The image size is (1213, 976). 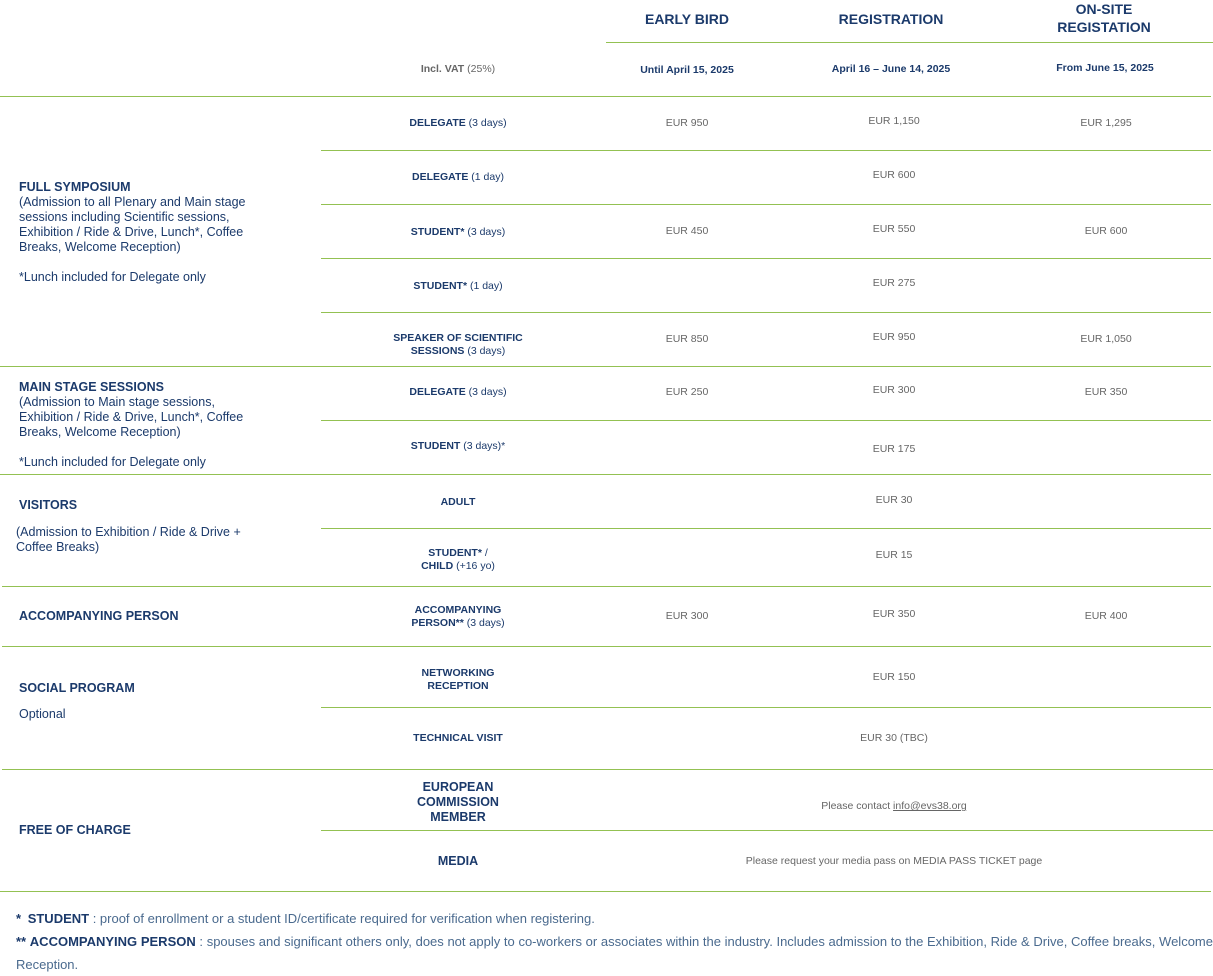 What do you see at coordinates (19, 918) in the screenshot?
I see `footnote-student-star: *` at bounding box center [19, 918].